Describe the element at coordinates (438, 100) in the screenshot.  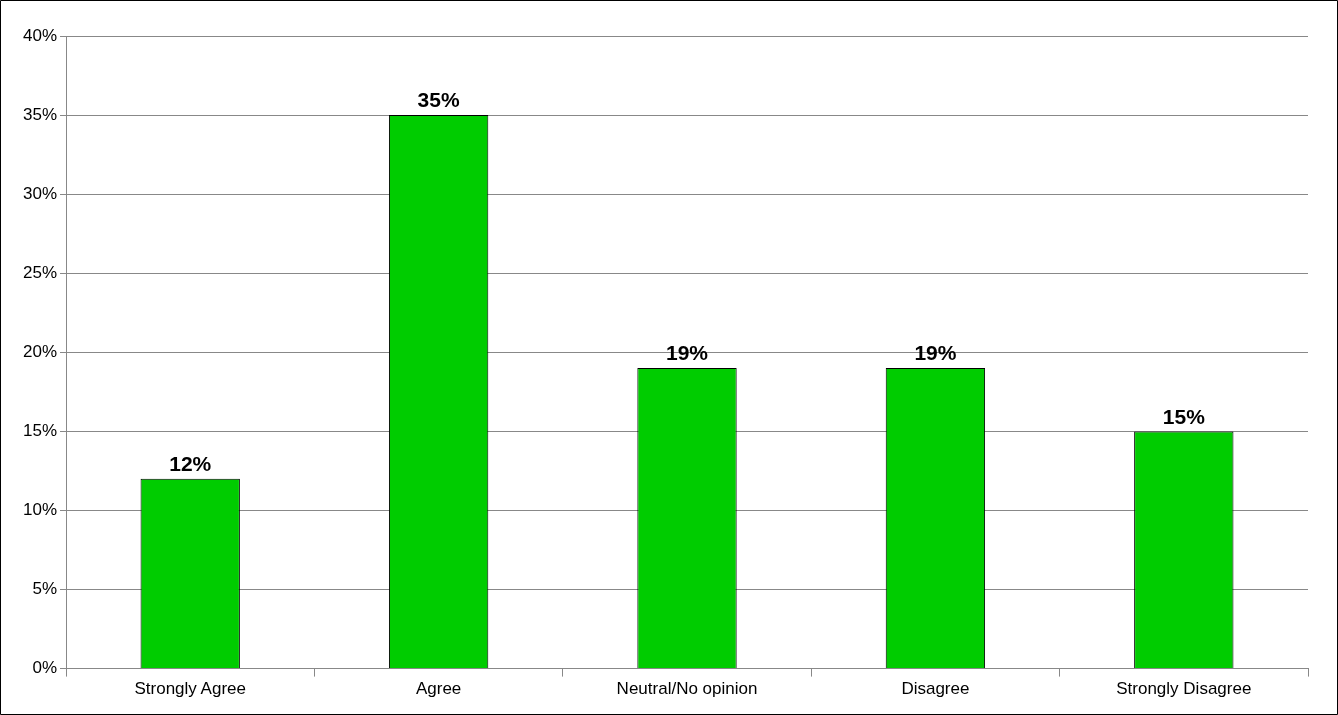
I see `data-label: 35%` at that location.